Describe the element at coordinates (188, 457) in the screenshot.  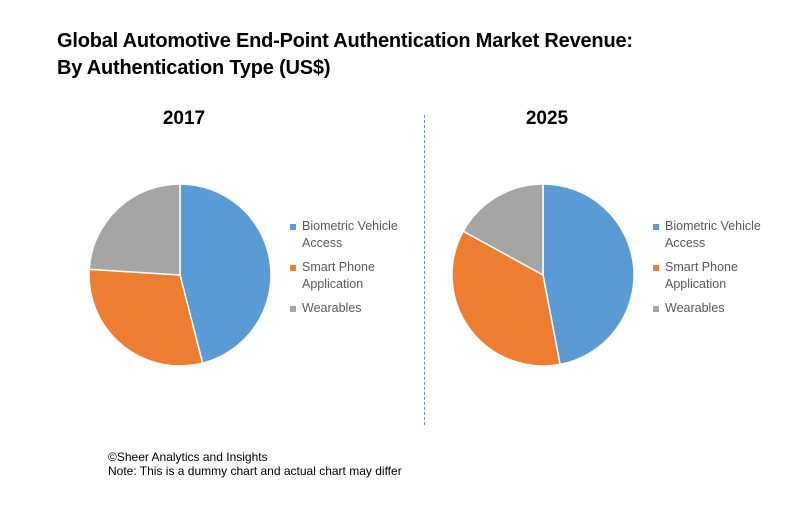
I see `copyright-text: ©Sheer Analytics and Insights` at that location.